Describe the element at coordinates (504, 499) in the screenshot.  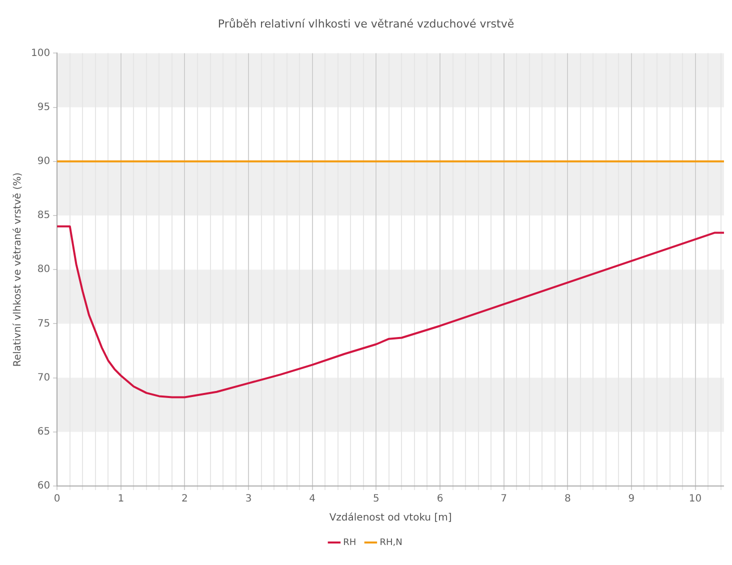
I see `x-tick-label: 7` at that location.